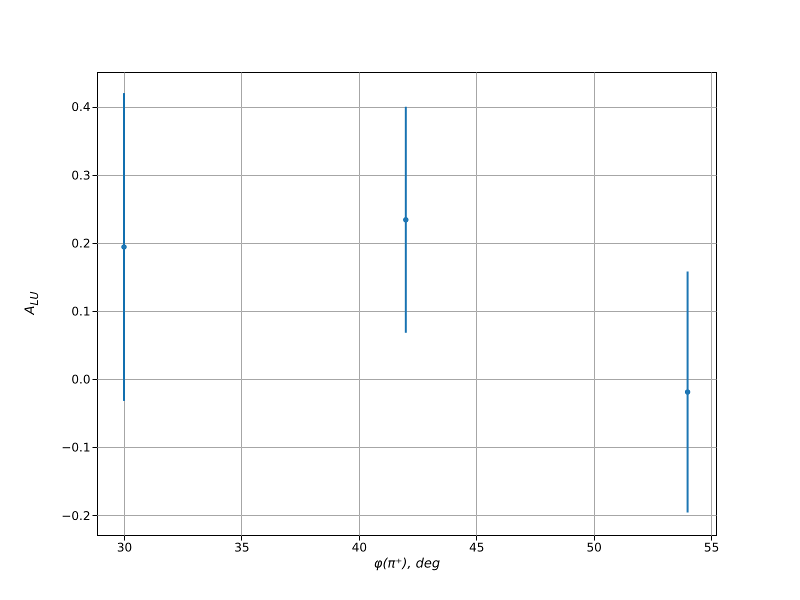 This screenshot has height=600, width=800. What do you see at coordinates (80, 243) in the screenshot?
I see `y-tick-label: 0.2` at bounding box center [80, 243].